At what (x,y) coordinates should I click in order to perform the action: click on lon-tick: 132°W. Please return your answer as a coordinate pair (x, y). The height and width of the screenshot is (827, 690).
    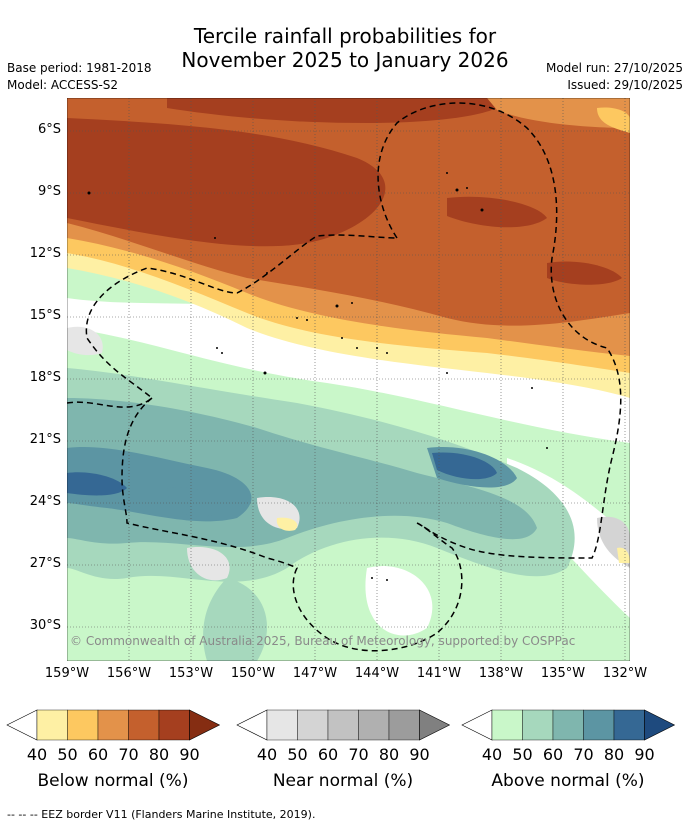
    Looking at the image, I should click on (625, 673).